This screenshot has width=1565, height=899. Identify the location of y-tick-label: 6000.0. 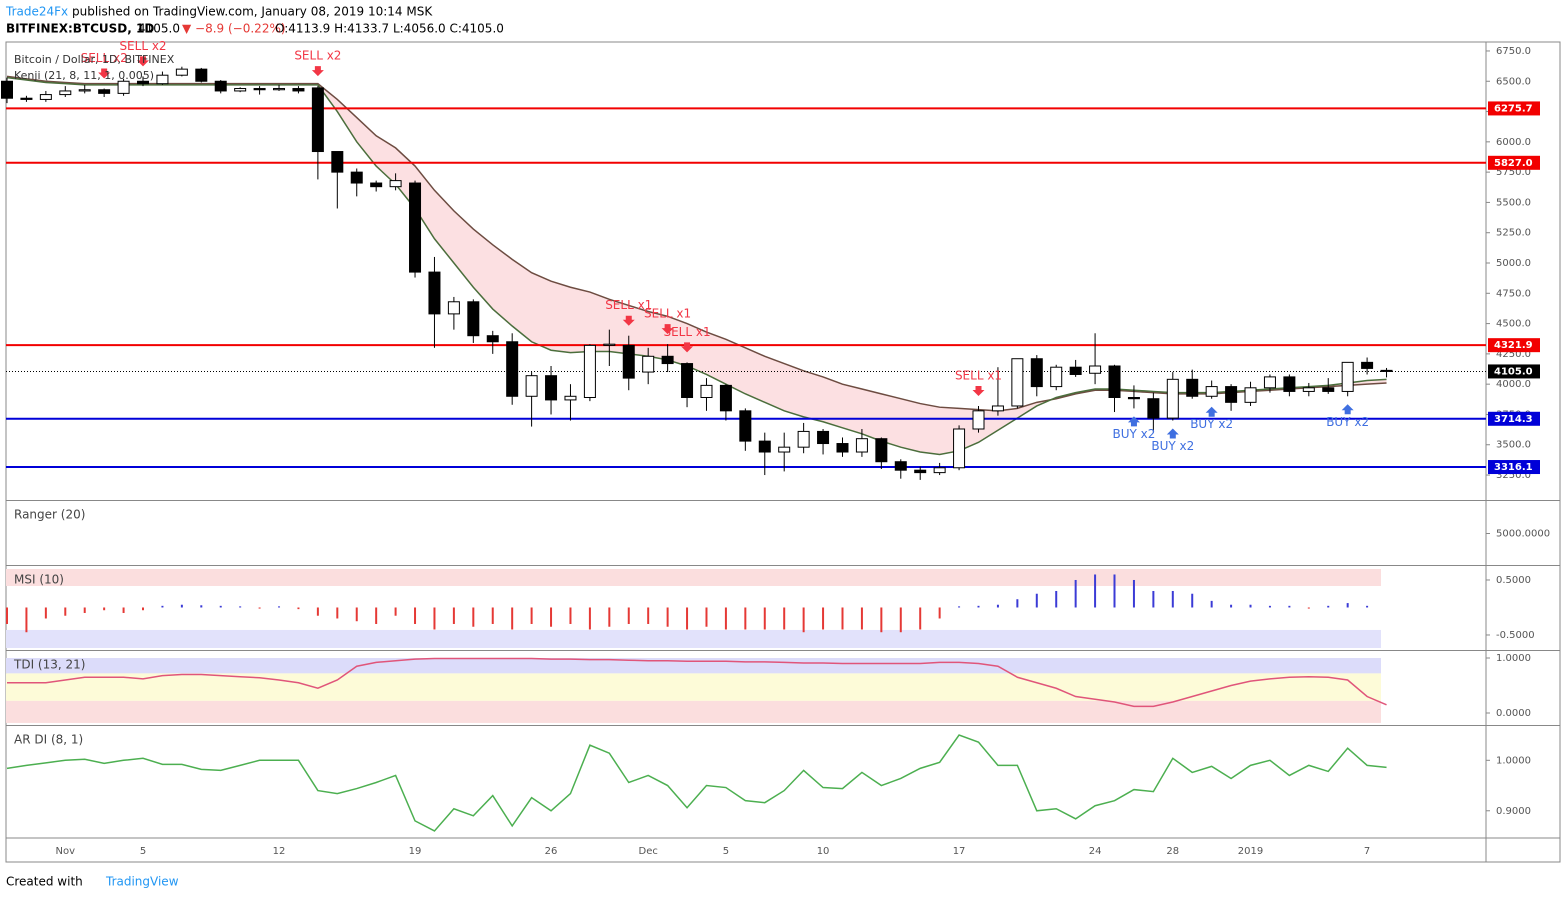
(1513, 142).